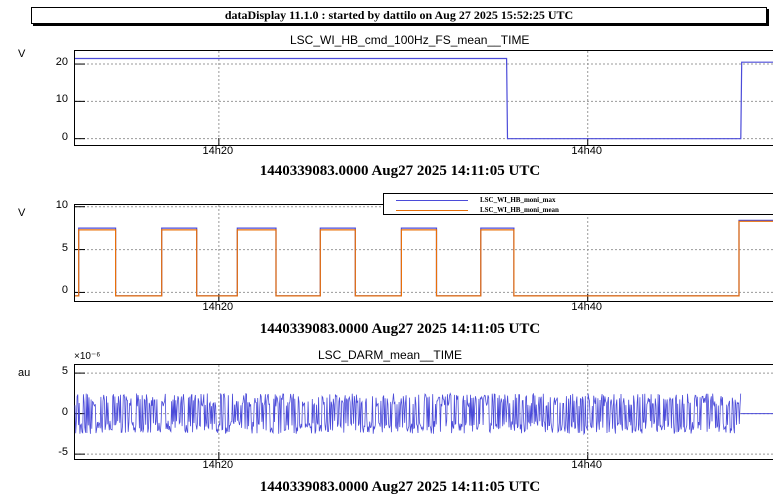 The height and width of the screenshot is (500, 773). What do you see at coordinates (518, 200) in the screenshot?
I see `legend-label-max: LSC_WI_HB_moni_max` at bounding box center [518, 200].